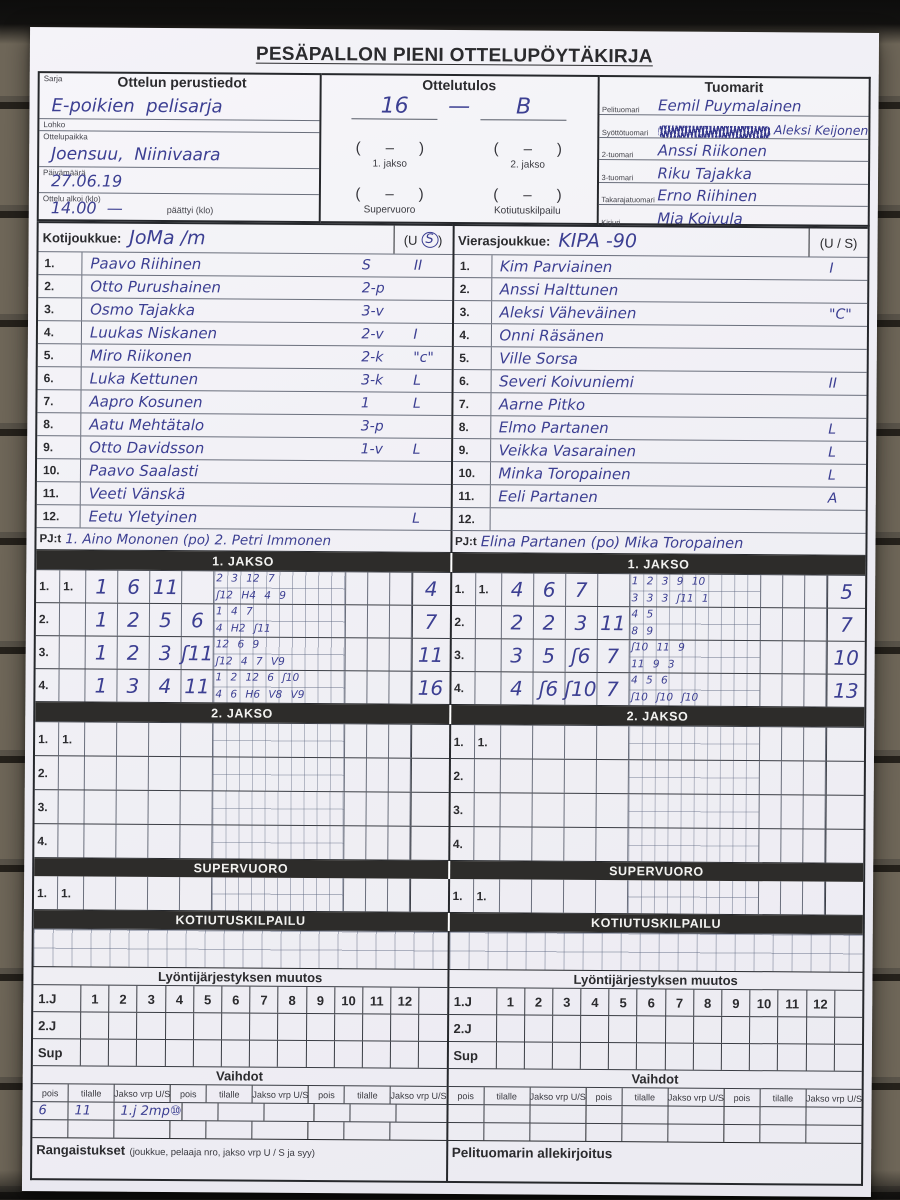 Image resolution: width=900 pixels, height=1200 pixels. What do you see at coordinates (244, 379) in the screenshot?
I see `home-roster-row: 6. Luka Kettunen 3-k L` at bounding box center [244, 379].